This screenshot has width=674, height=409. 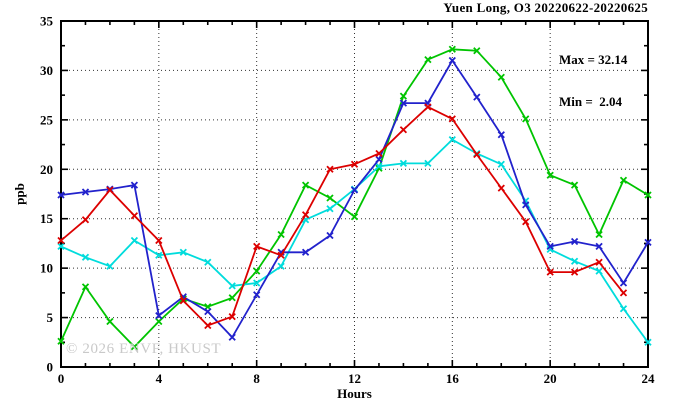 What do you see at coordinates (50, 317) in the screenshot?
I see `y-tick-label-5: 5` at bounding box center [50, 317].